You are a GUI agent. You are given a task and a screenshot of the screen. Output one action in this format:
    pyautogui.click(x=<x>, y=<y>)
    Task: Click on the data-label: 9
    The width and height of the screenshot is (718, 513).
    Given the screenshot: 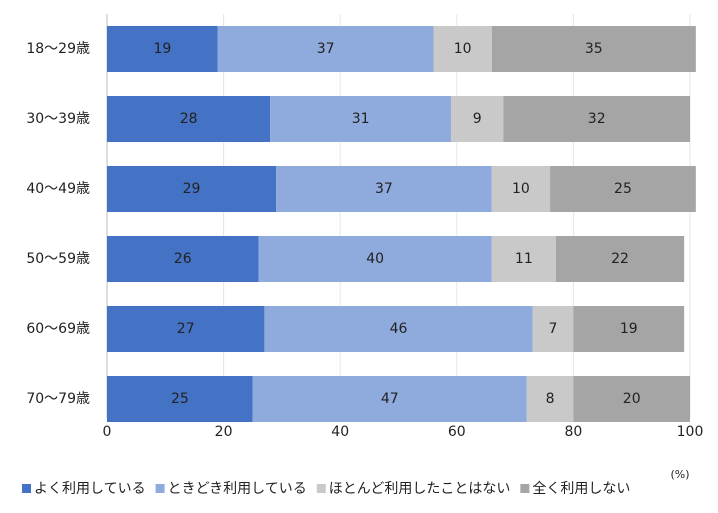 What is the action you would take?
    pyautogui.click(x=477, y=119)
    